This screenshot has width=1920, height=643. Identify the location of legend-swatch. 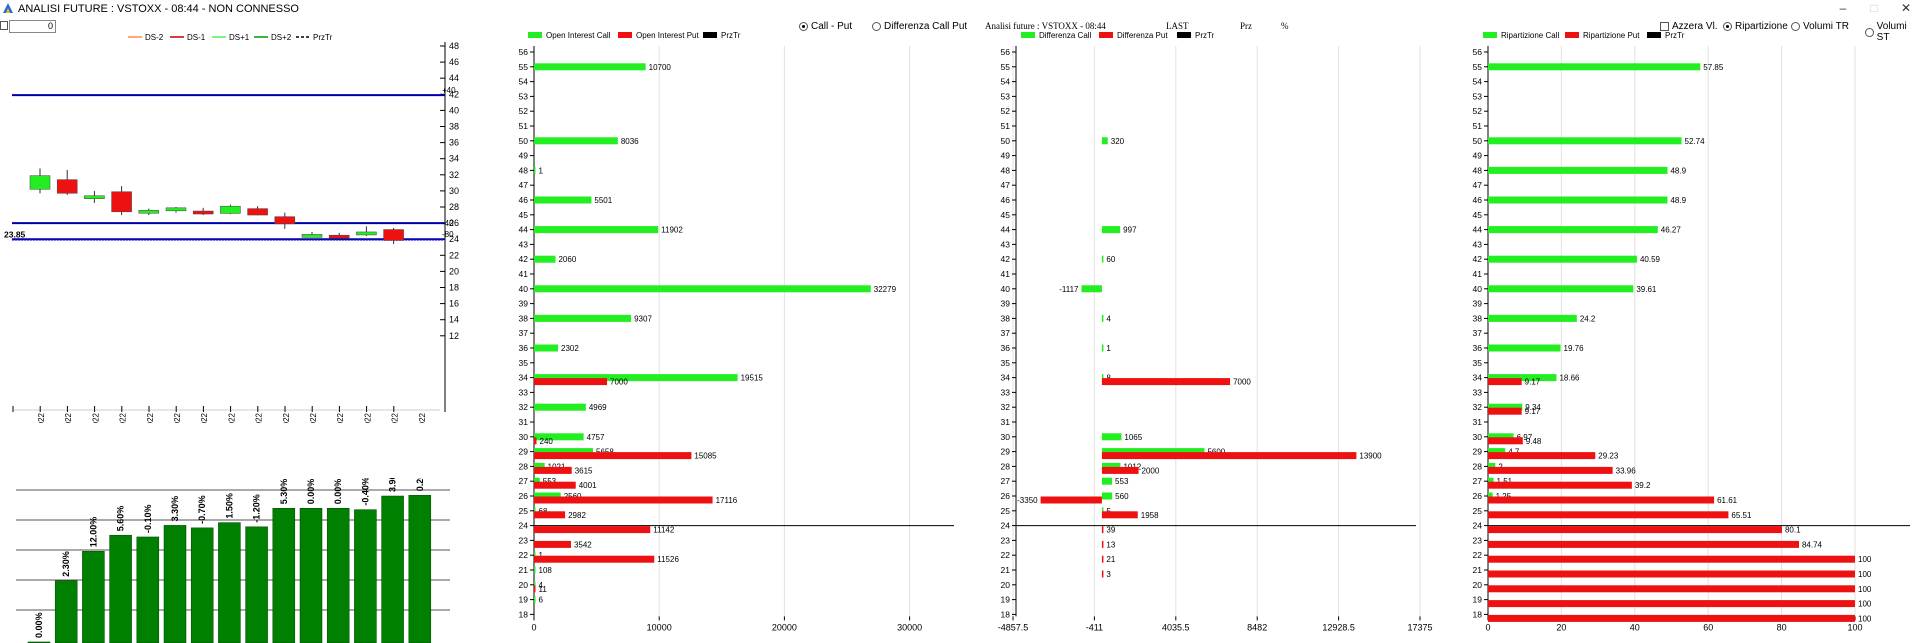
(1490, 35).